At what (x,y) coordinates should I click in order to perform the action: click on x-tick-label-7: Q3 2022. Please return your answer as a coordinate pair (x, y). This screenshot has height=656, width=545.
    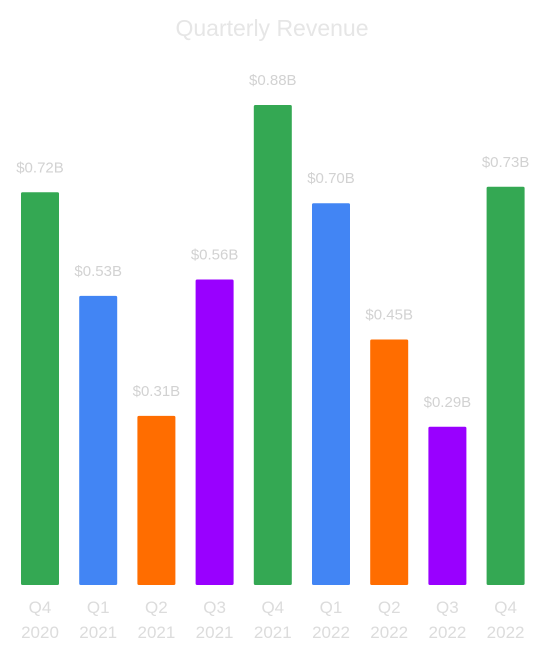
    Looking at the image, I should click on (447, 620).